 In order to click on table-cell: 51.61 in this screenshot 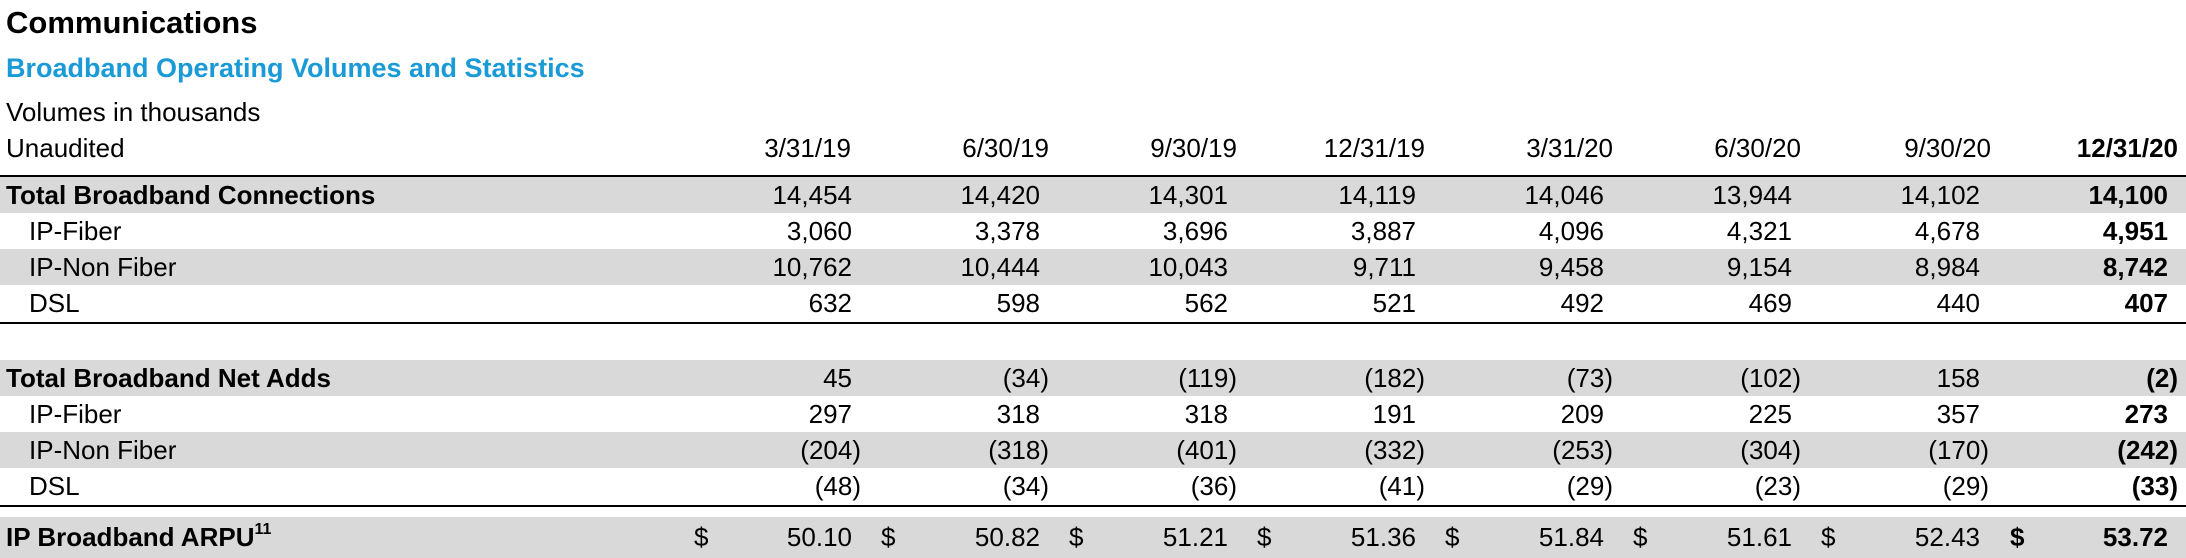, I will do `click(1759, 537)`.